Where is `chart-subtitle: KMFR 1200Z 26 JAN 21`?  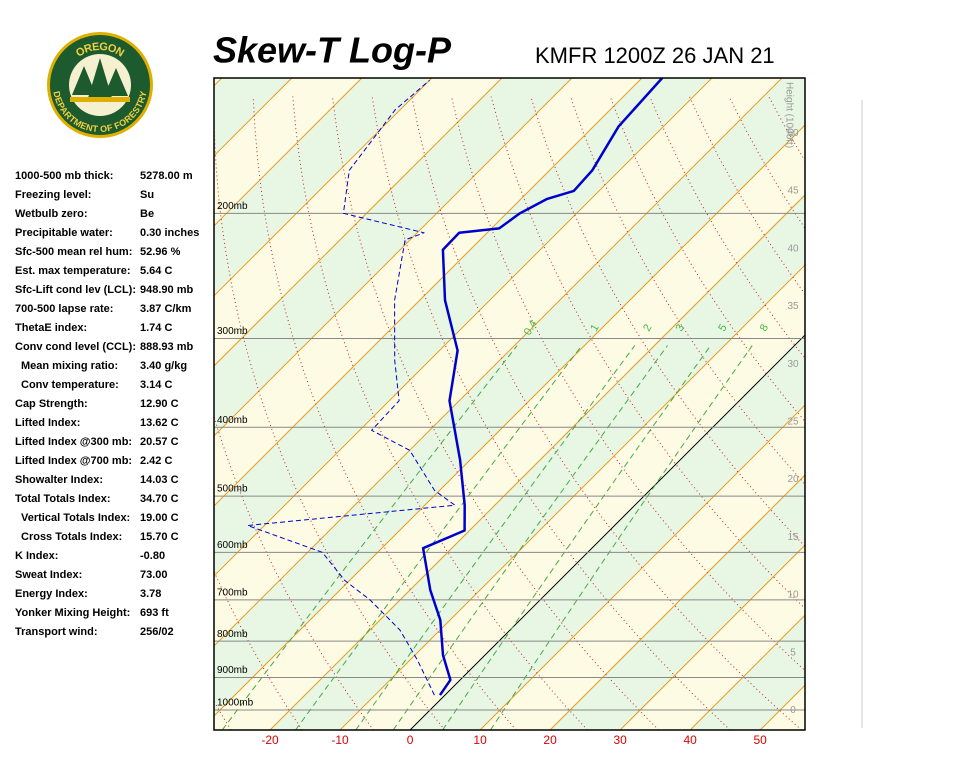
chart-subtitle: KMFR 1200Z 26 JAN 21 is located at coordinates (655, 55).